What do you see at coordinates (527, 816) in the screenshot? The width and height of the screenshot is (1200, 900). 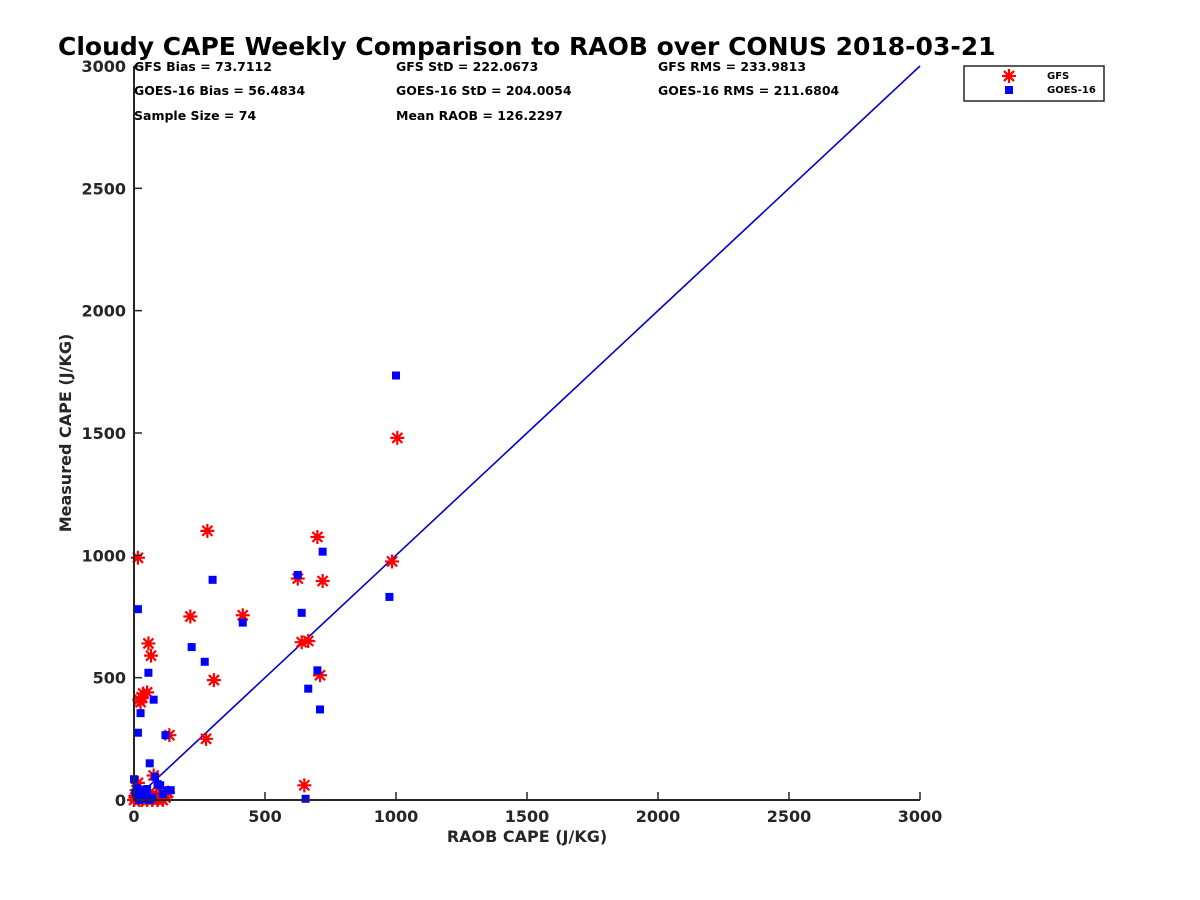 I see `x-tick-label: 1500` at bounding box center [527, 816].